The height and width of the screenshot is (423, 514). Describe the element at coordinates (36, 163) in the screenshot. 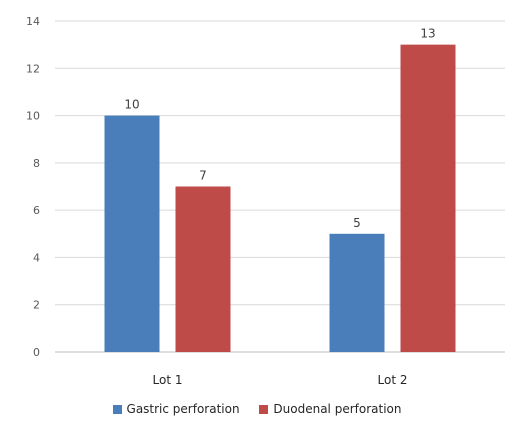

I see `y-tick-label: 8` at that location.